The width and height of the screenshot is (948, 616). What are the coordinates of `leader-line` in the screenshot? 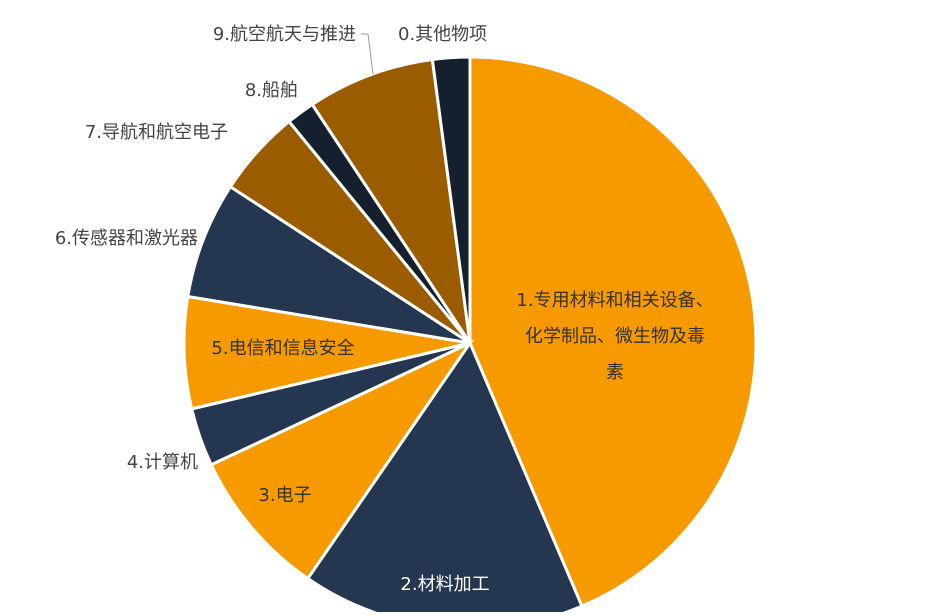 It's located at (367, 54).